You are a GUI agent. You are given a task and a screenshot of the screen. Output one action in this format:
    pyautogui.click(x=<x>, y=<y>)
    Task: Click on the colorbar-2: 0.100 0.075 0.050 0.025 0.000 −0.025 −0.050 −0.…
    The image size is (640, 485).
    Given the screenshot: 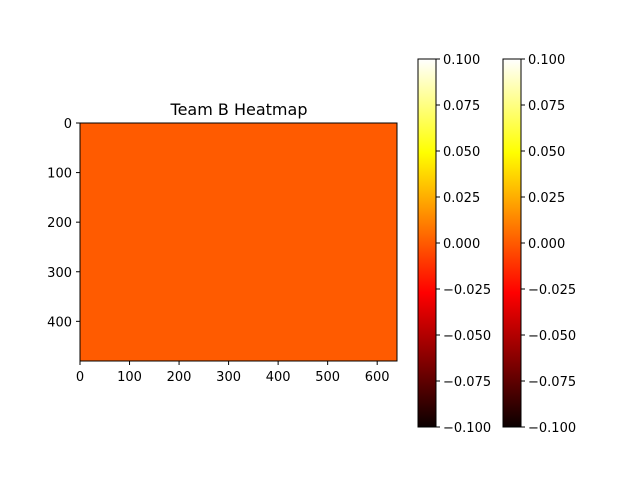 What is the action you would take?
    pyautogui.click(x=539, y=244)
    